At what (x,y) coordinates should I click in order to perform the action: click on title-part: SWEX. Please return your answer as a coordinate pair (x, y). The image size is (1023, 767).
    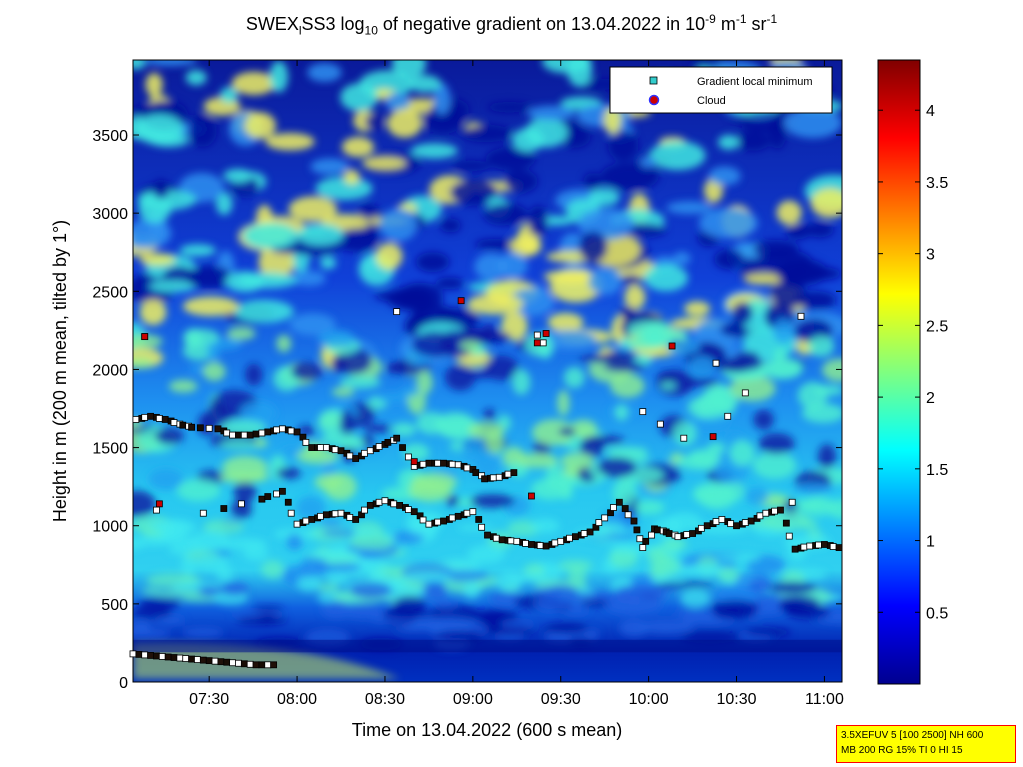
    Looking at the image, I should click on (272, 24).